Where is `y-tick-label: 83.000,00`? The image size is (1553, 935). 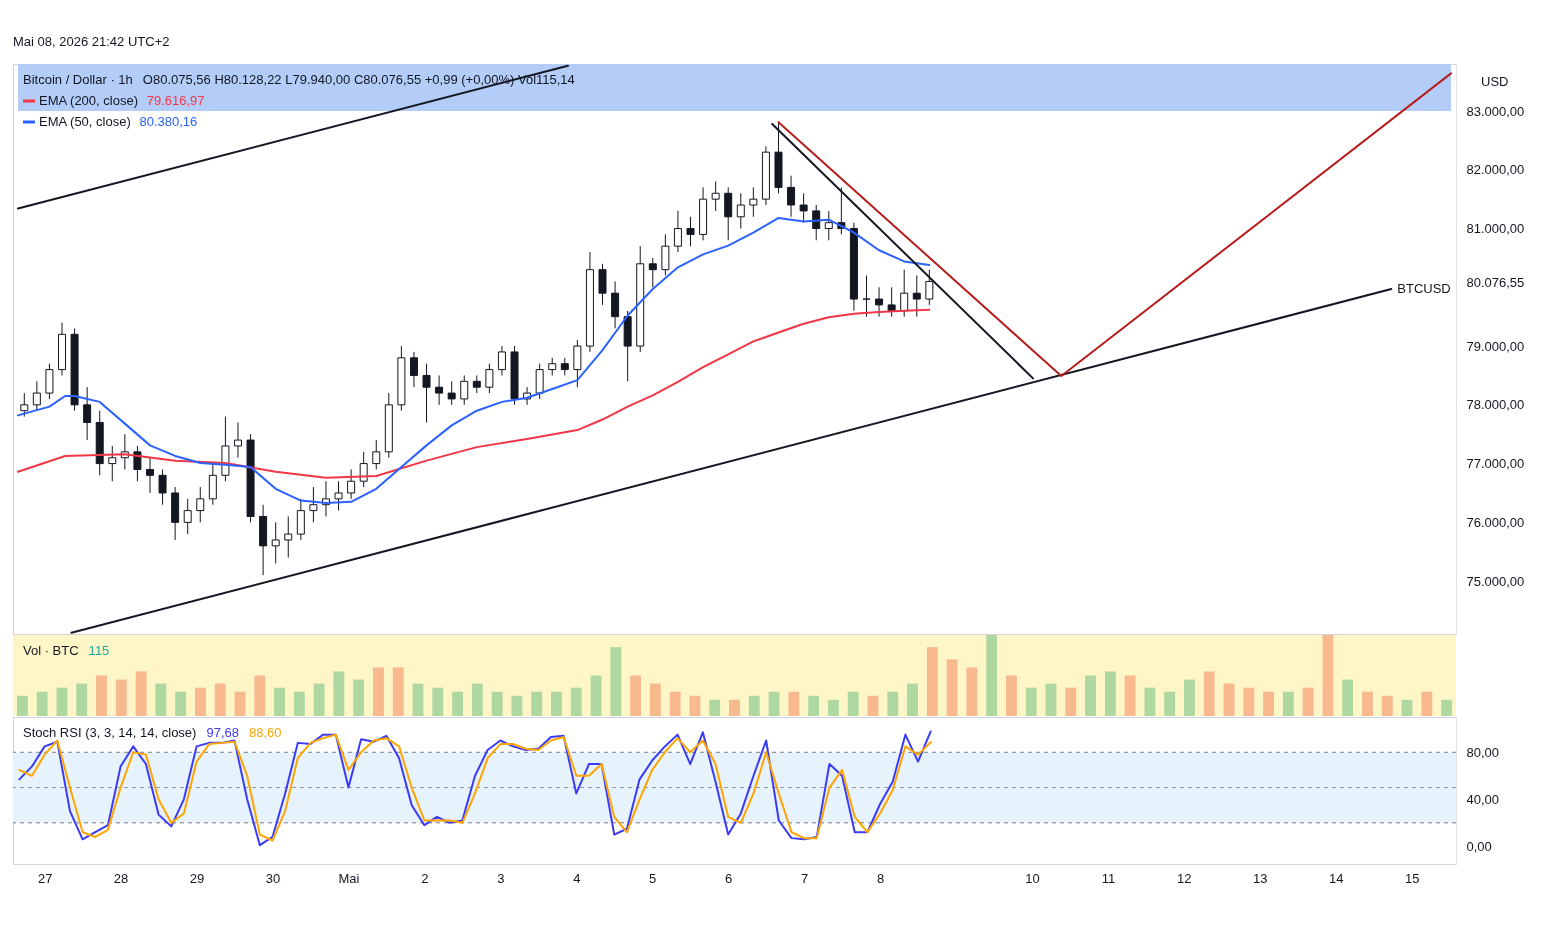 y-tick-label: 83.000,00 is located at coordinates (1495, 111).